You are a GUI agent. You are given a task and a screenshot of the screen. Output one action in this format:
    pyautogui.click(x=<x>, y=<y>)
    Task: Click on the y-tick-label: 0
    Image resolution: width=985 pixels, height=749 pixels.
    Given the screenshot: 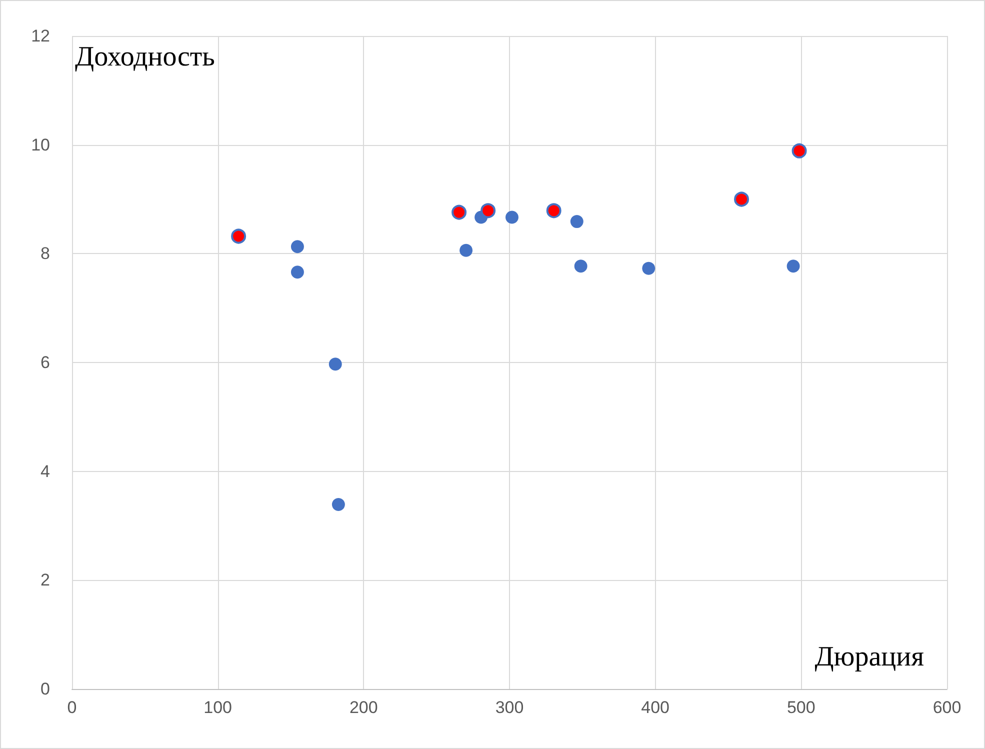 What is the action you would take?
    pyautogui.click(x=45, y=689)
    